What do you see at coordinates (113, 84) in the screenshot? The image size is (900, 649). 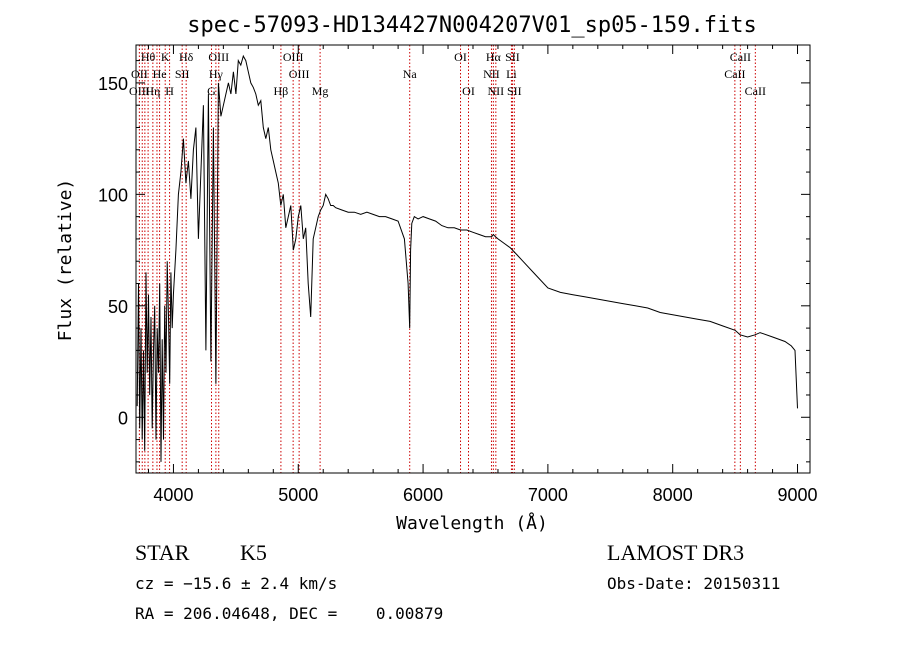 I see `y-tick-label: 150` at bounding box center [113, 84].